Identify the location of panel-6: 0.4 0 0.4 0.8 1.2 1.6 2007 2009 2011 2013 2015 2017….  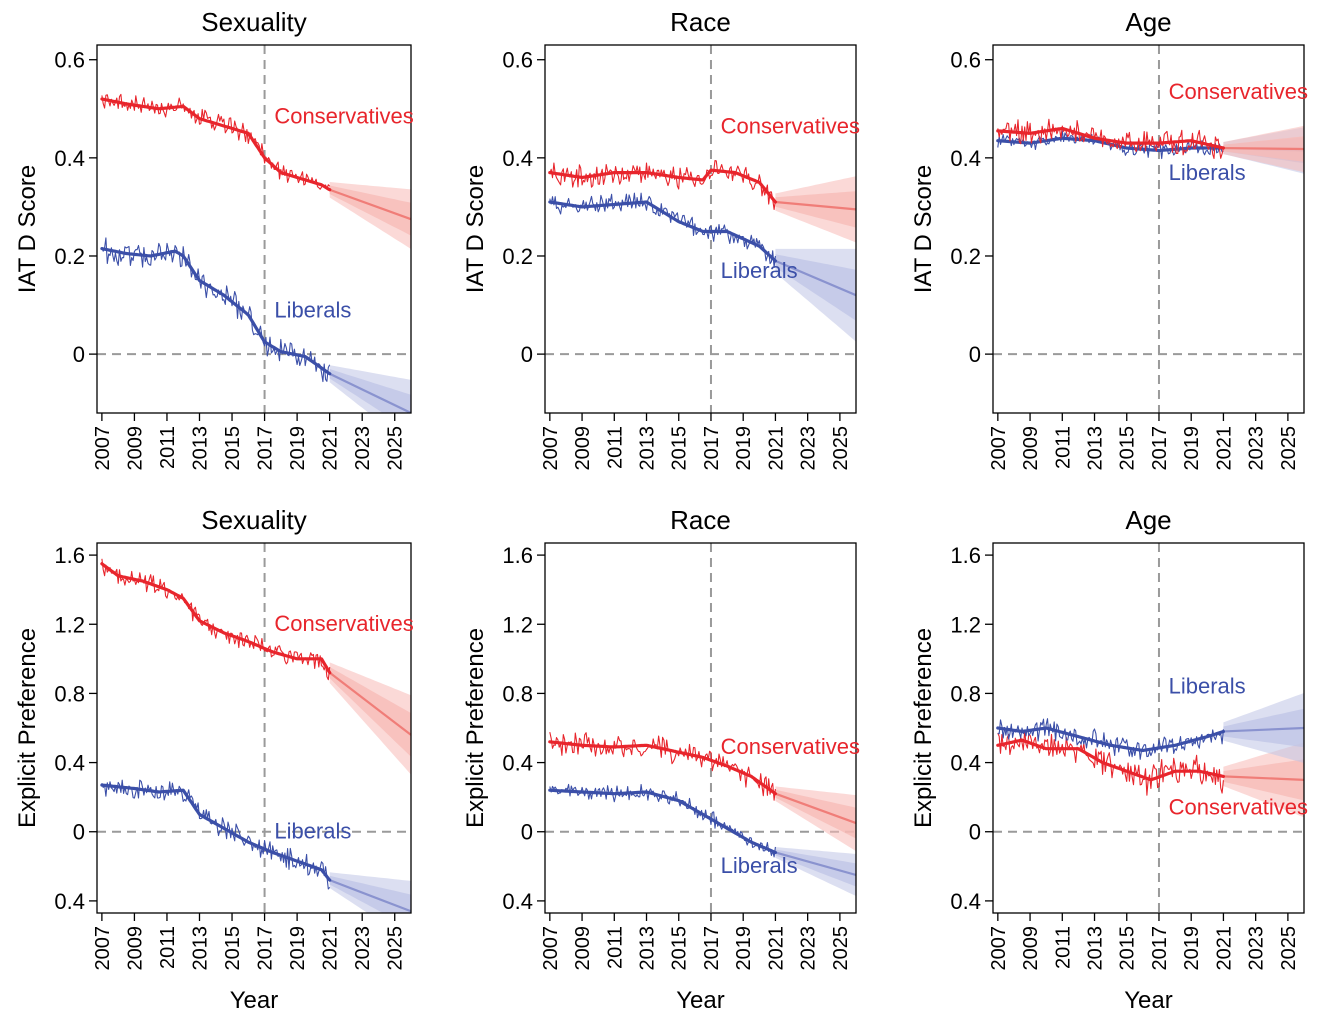
(1109, 759).